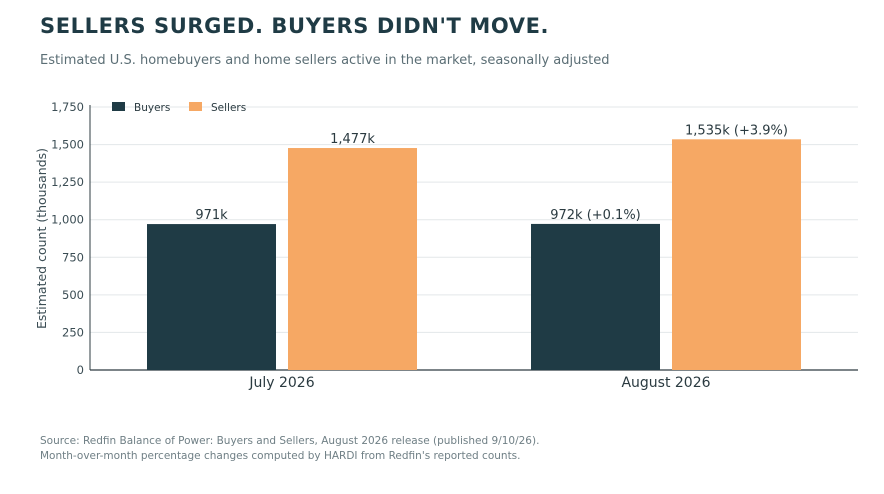 Image resolution: width=884 pixels, height=494 pixels. What do you see at coordinates (665, 383) in the screenshot?
I see `x-tick-label: August 2026` at bounding box center [665, 383].